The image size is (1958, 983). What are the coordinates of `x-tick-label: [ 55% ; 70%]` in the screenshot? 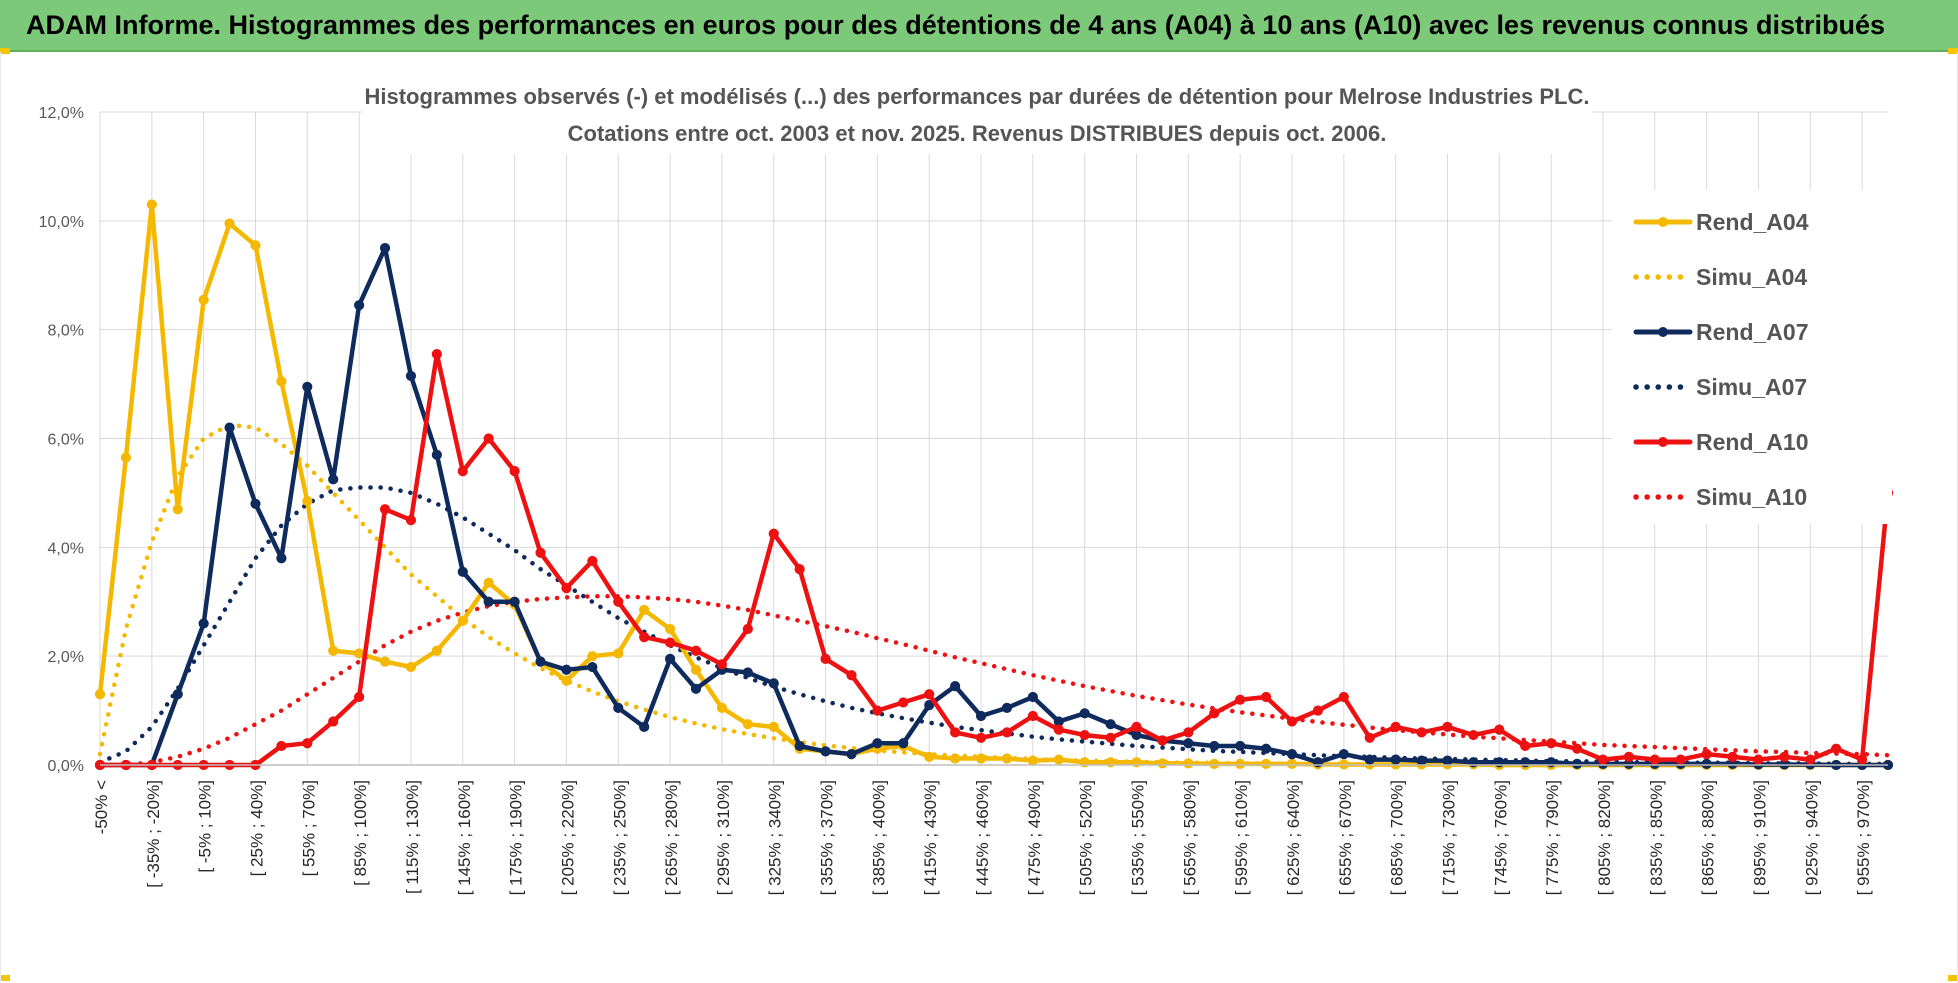 It's located at (308, 828).